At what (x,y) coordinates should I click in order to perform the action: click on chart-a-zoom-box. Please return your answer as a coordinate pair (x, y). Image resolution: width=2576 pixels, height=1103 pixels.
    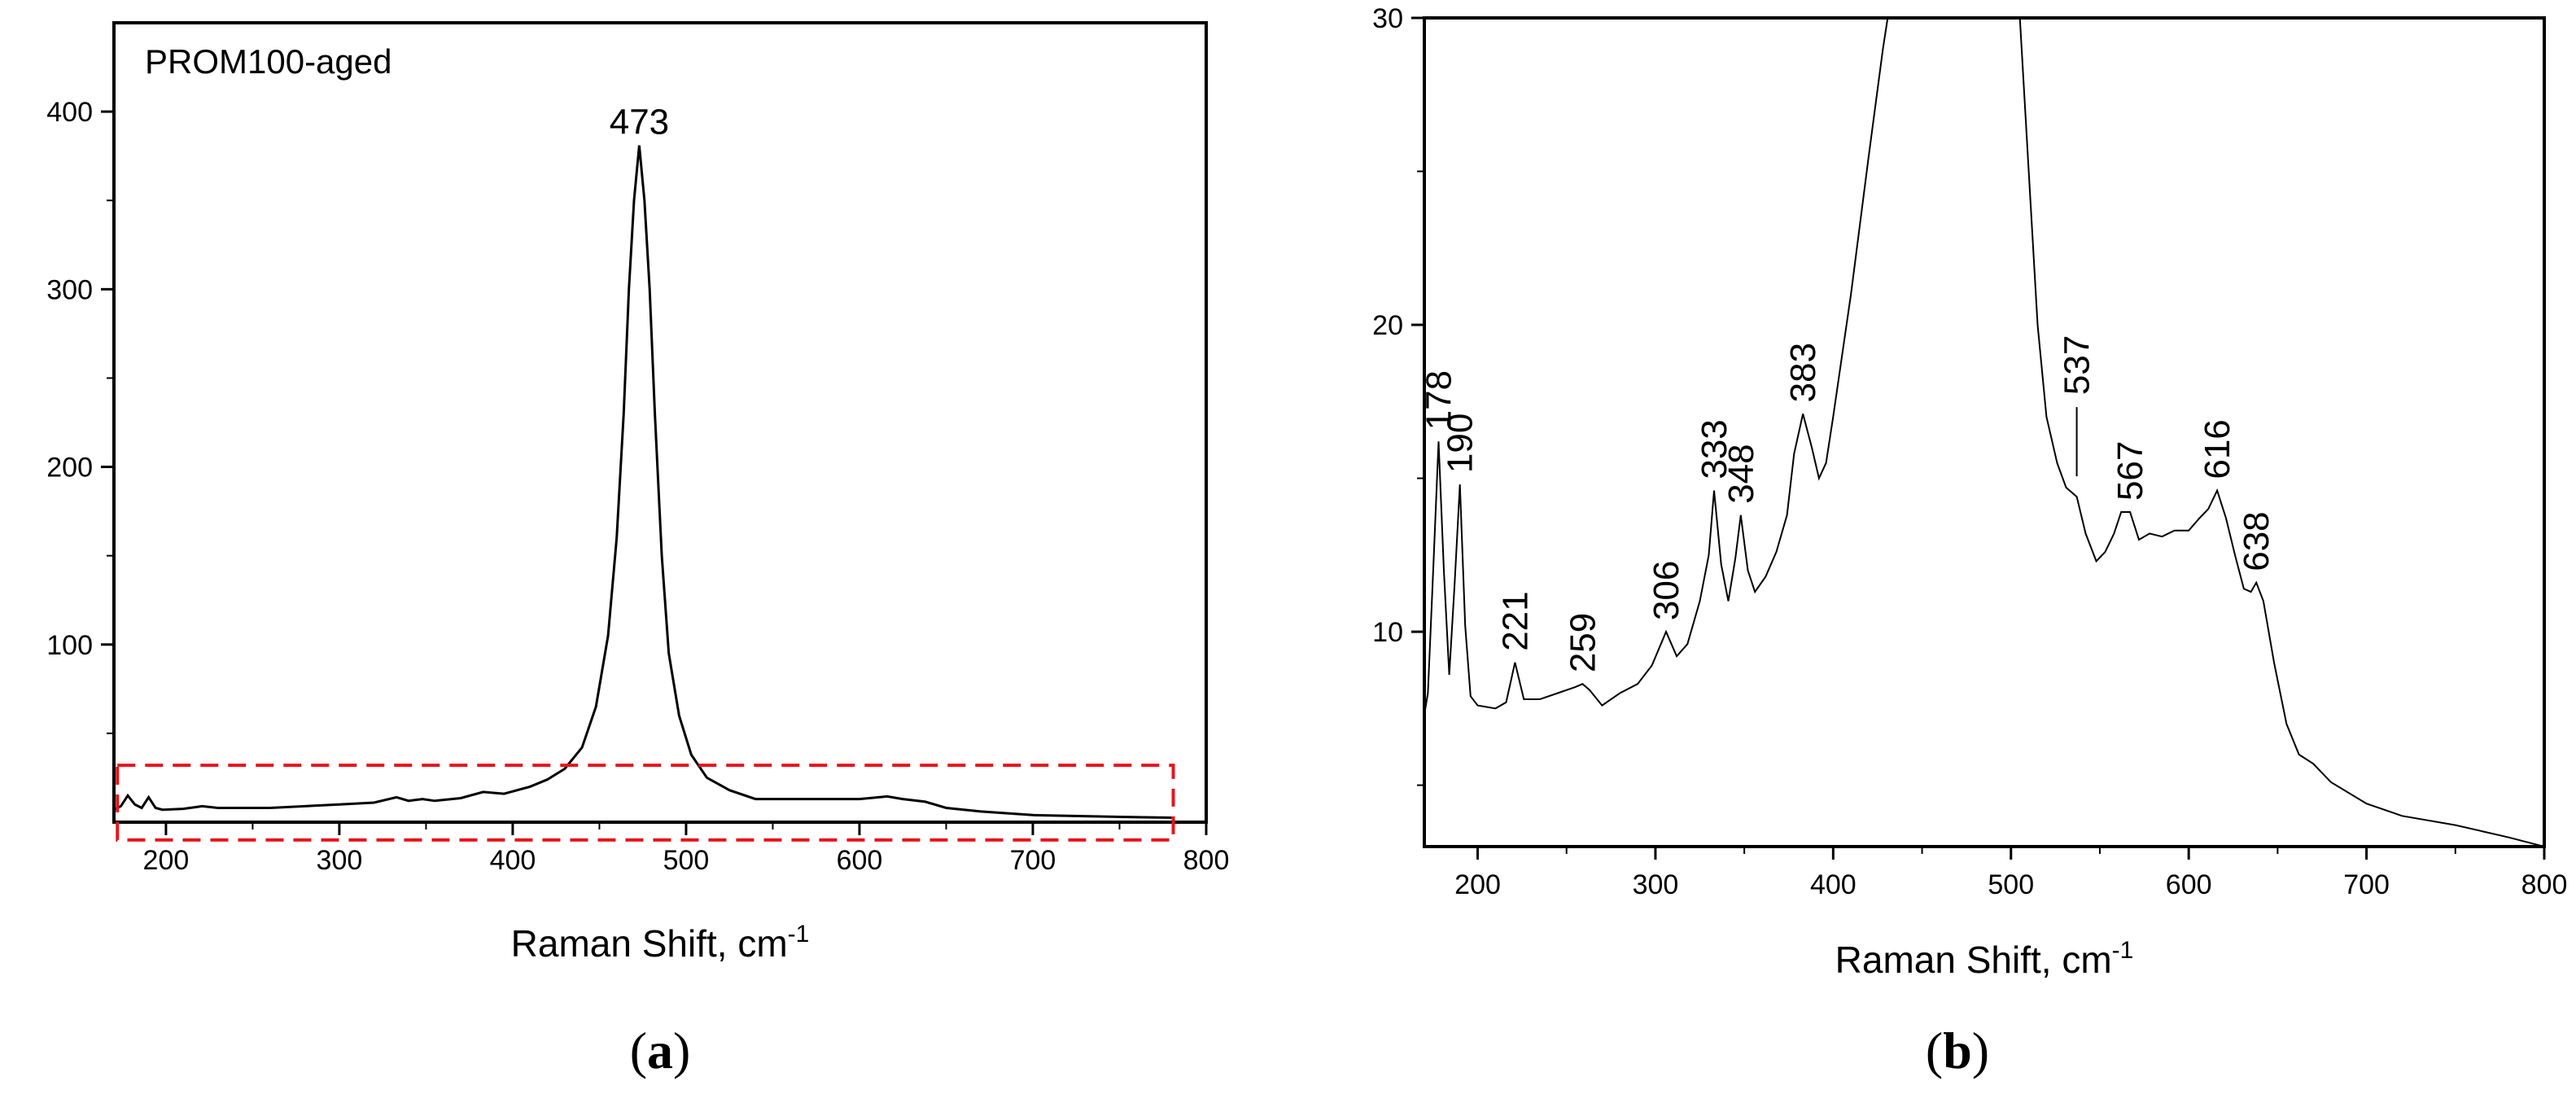
    Looking at the image, I should click on (645, 803).